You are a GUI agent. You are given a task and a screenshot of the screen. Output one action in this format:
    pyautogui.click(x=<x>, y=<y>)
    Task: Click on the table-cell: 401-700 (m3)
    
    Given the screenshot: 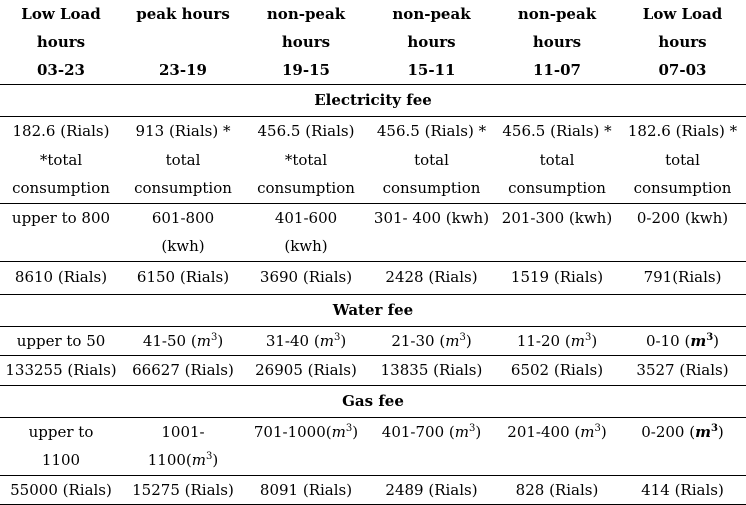 What is the action you would take?
    pyautogui.click(x=431, y=446)
    